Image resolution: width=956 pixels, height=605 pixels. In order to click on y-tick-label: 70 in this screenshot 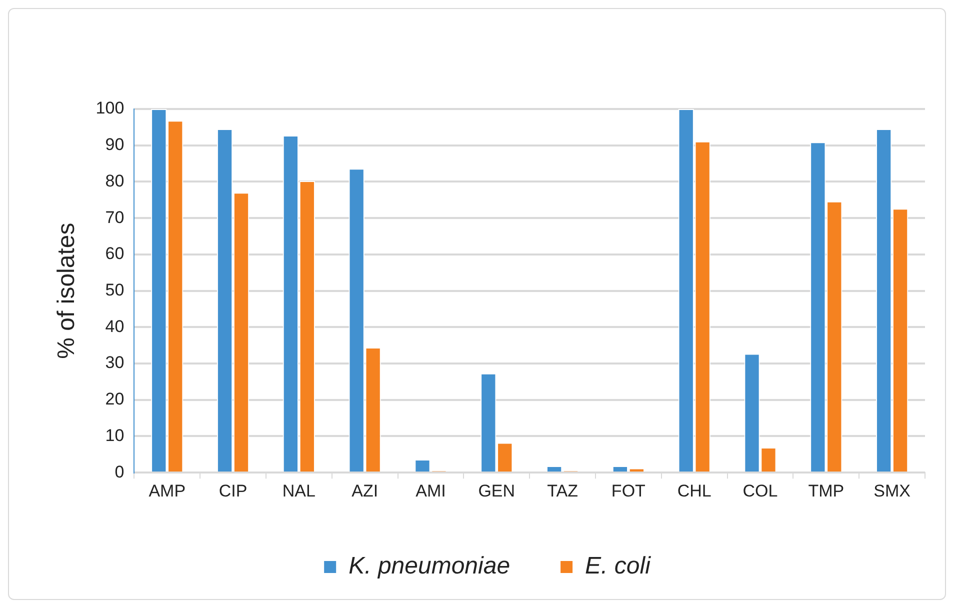, I will do `click(114, 217)`.